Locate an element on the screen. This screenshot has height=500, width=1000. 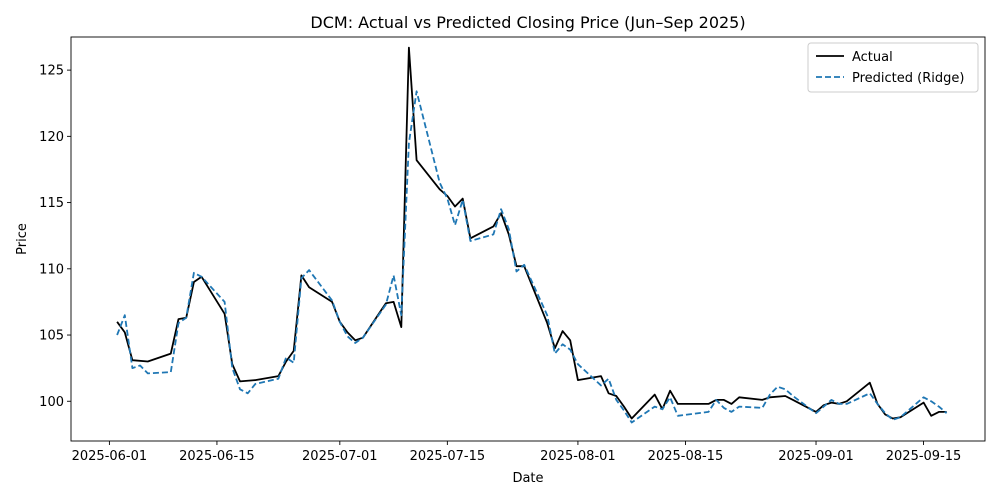
x-tick-label: 2025-06-15 is located at coordinates (217, 456).